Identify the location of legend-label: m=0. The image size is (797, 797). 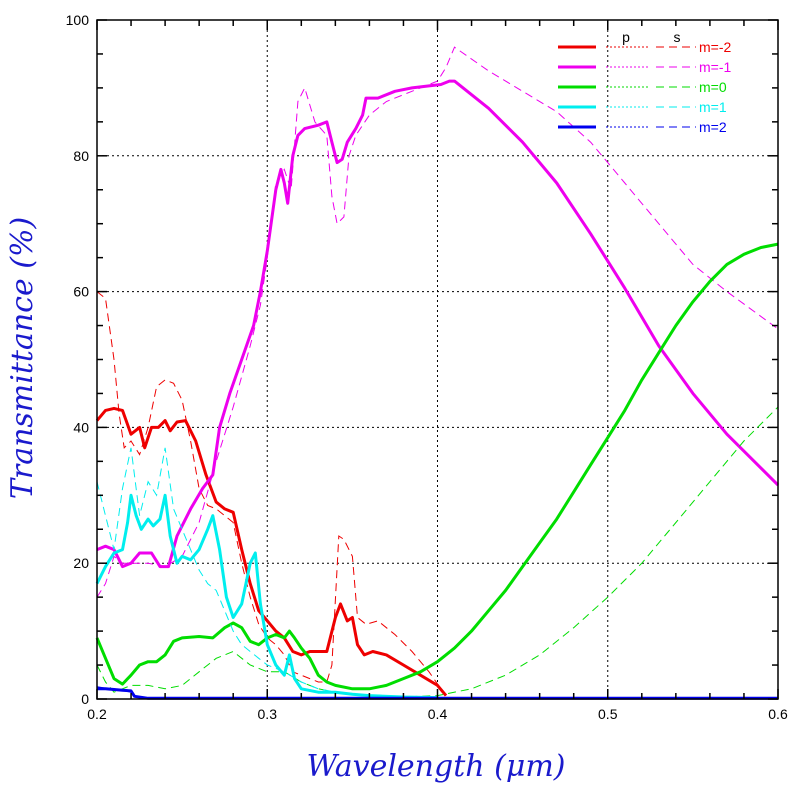
(713, 87).